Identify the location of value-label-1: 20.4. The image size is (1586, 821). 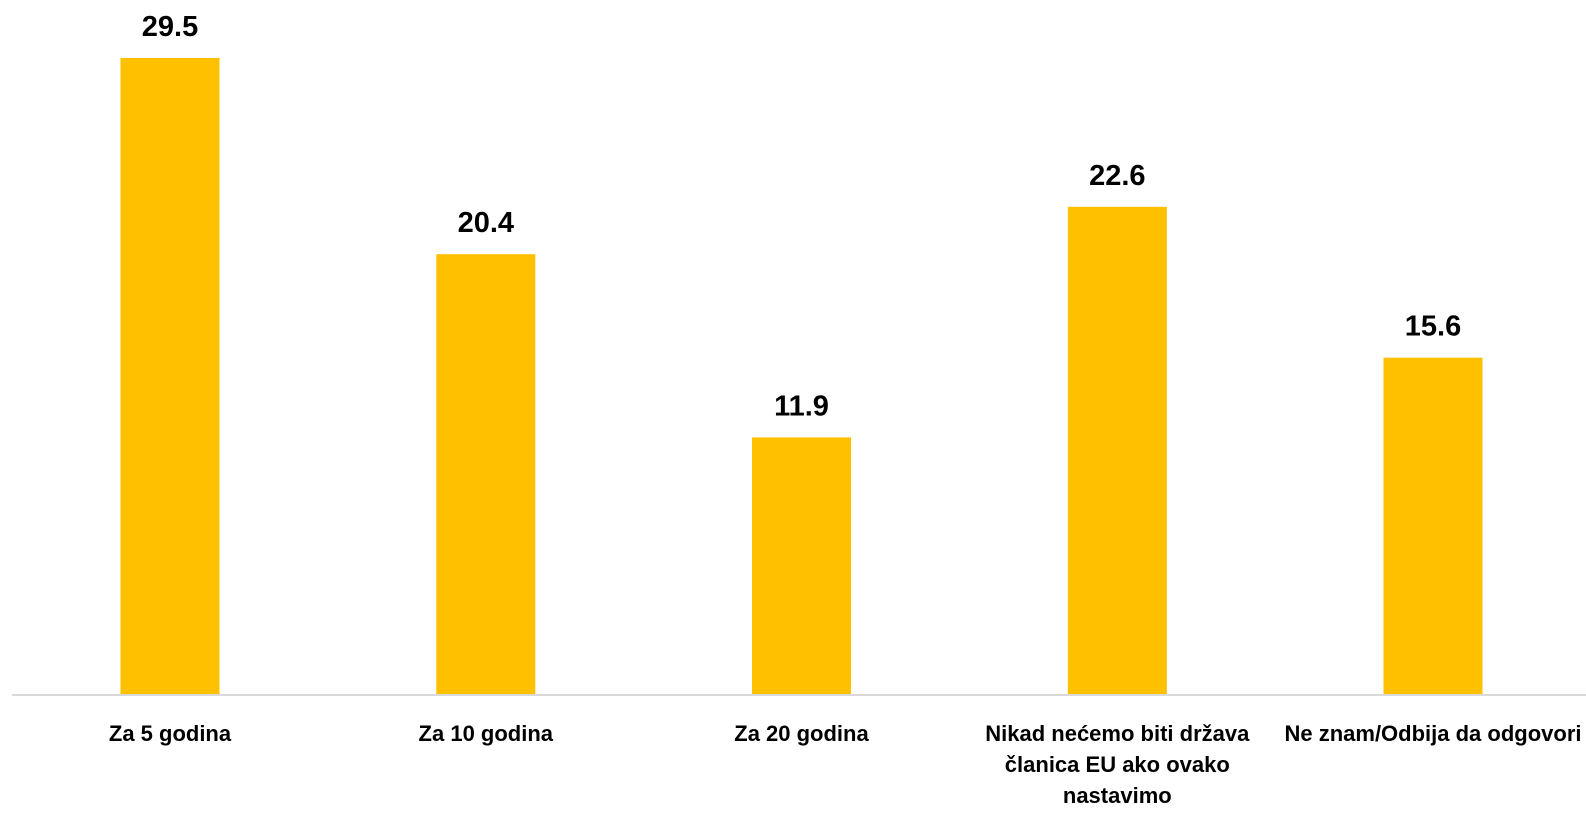
(486, 223).